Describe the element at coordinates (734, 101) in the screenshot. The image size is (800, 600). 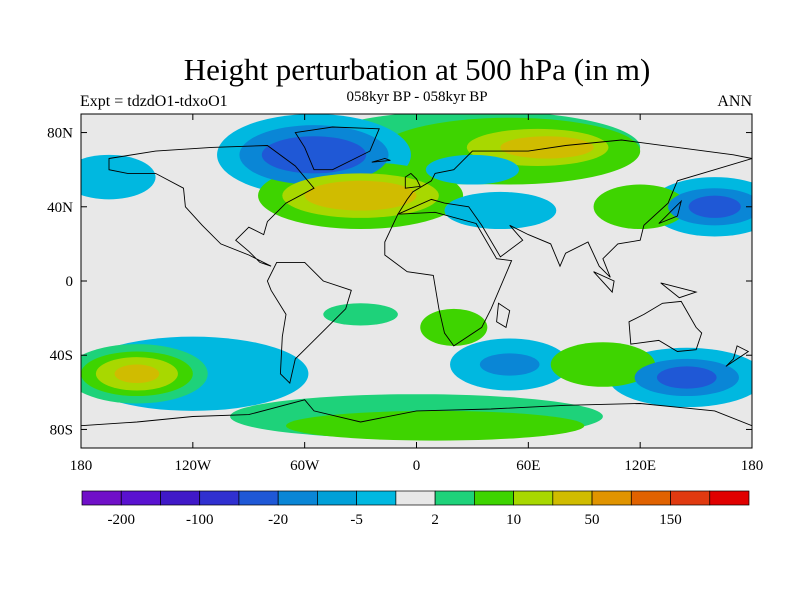
I see `season-label: ANN` at that location.